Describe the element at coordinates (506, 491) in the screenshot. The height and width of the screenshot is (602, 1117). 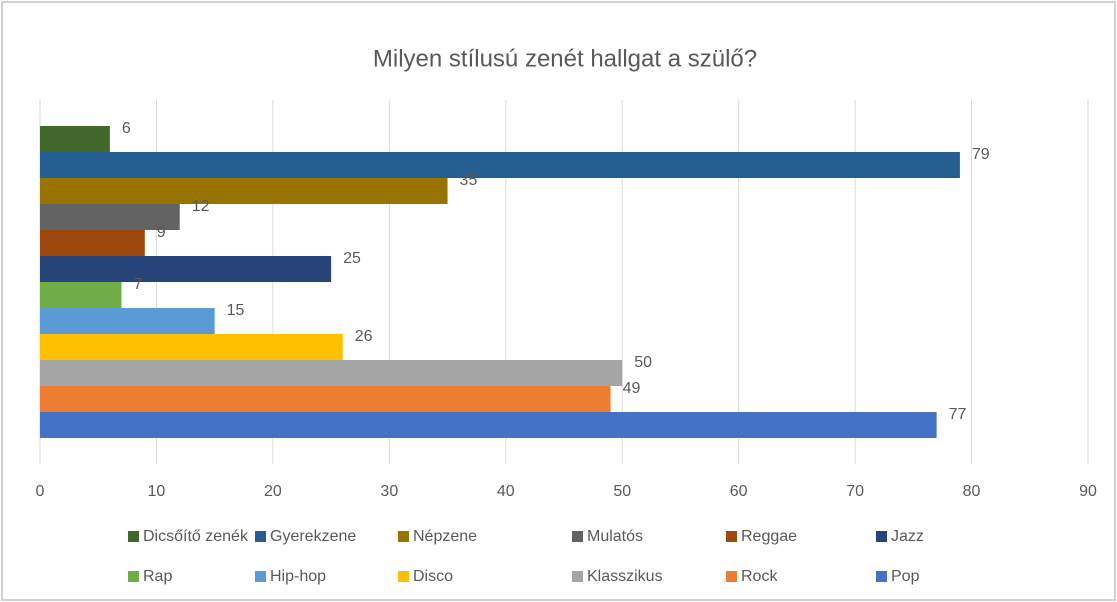
I see `x-tick-label: 40` at that location.